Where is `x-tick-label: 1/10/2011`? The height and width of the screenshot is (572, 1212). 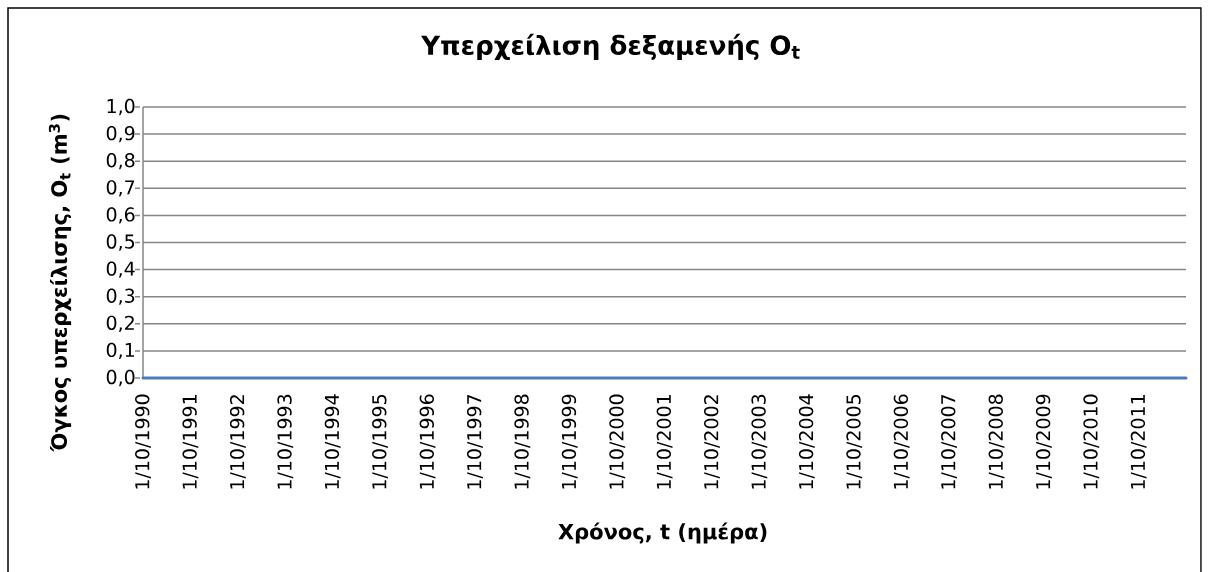 x-tick-label: 1/10/2011 is located at coordinates (1138, 442).